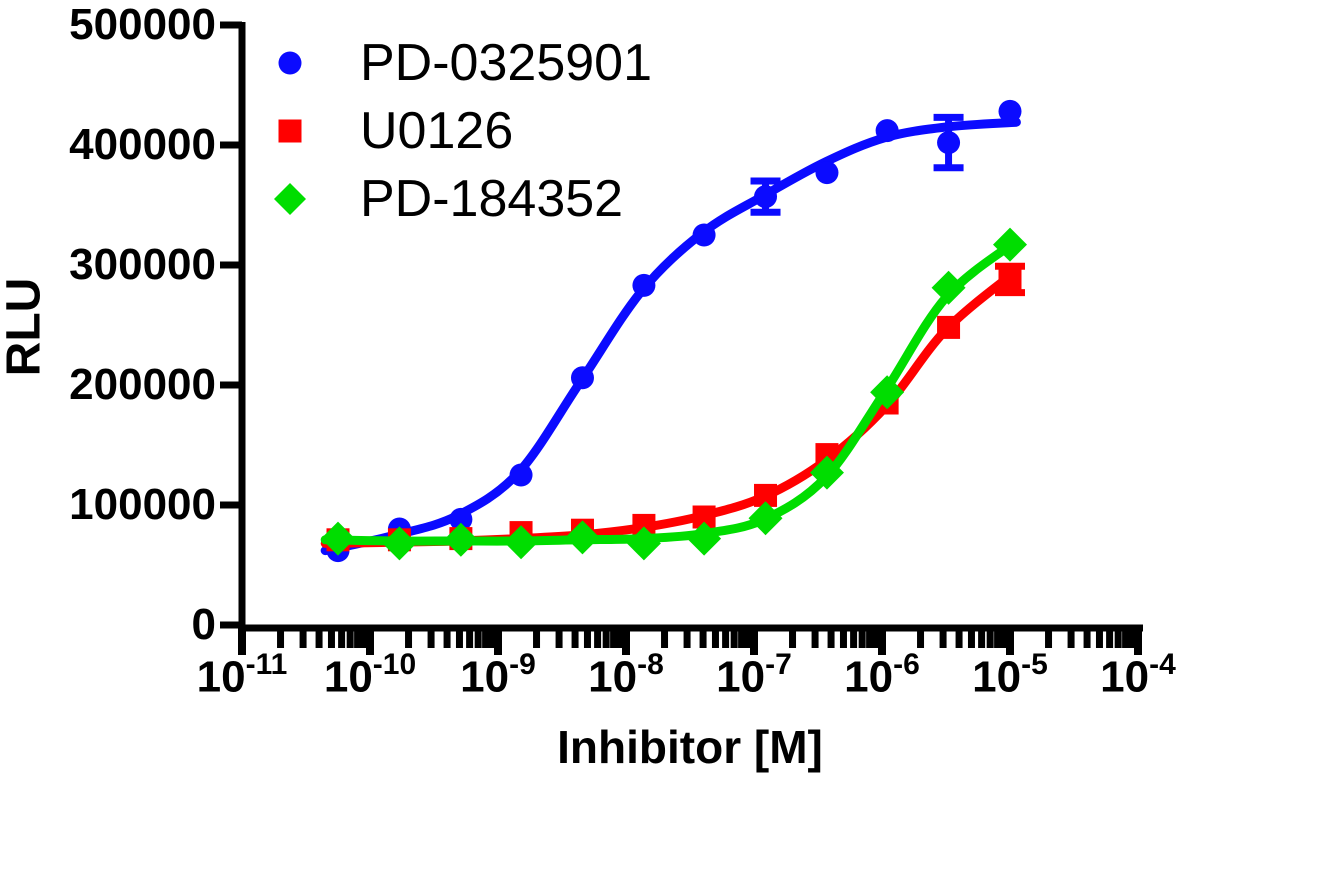  I want to click on x-tick-label: 10⁻⁷, so click(754, 675).